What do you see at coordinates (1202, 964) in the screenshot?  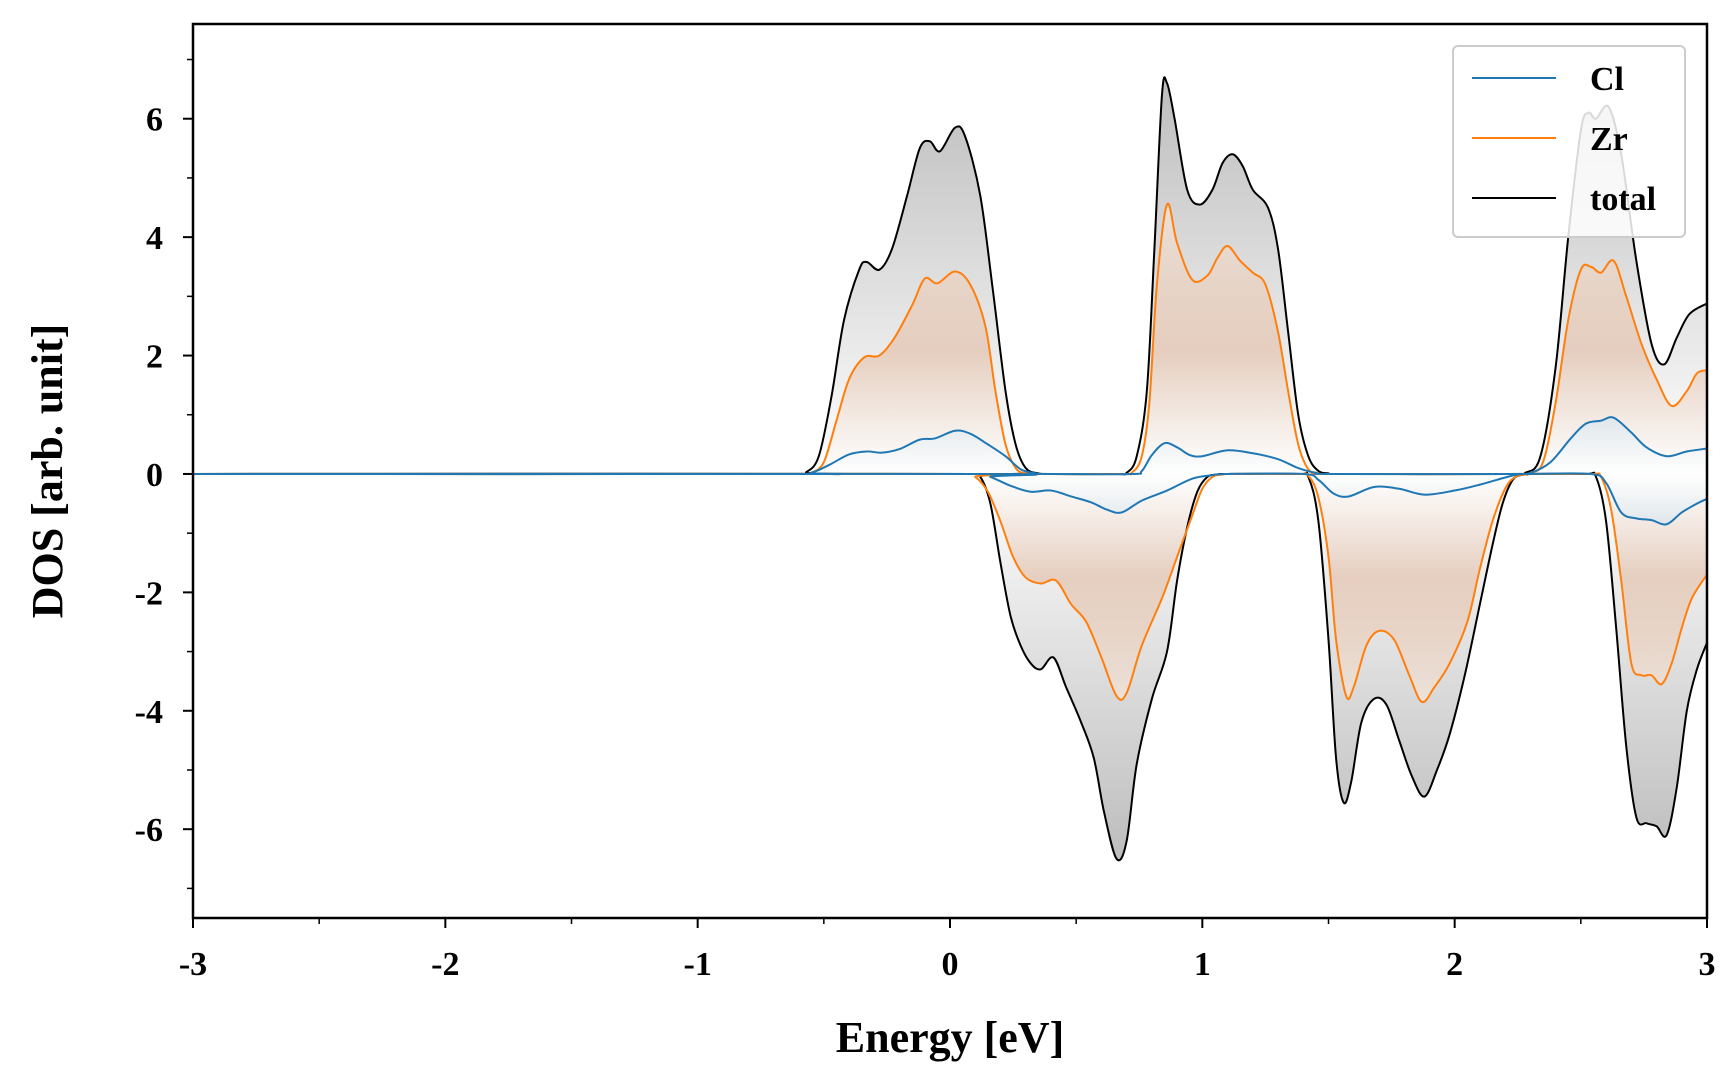 I see `x-tick-label: 1` at bounding box center [1202, 964].